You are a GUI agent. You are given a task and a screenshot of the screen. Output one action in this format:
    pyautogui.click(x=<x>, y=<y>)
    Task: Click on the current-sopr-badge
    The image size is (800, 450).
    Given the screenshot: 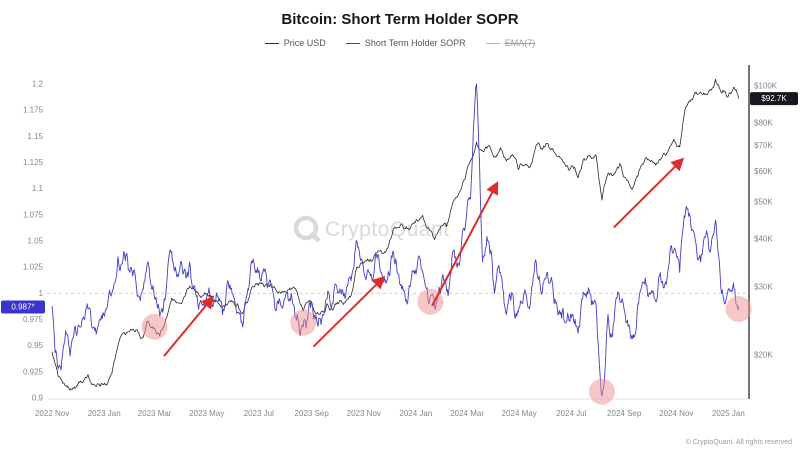 What is the action you would take?
    pyautogui.click(x=23, y=307)
    